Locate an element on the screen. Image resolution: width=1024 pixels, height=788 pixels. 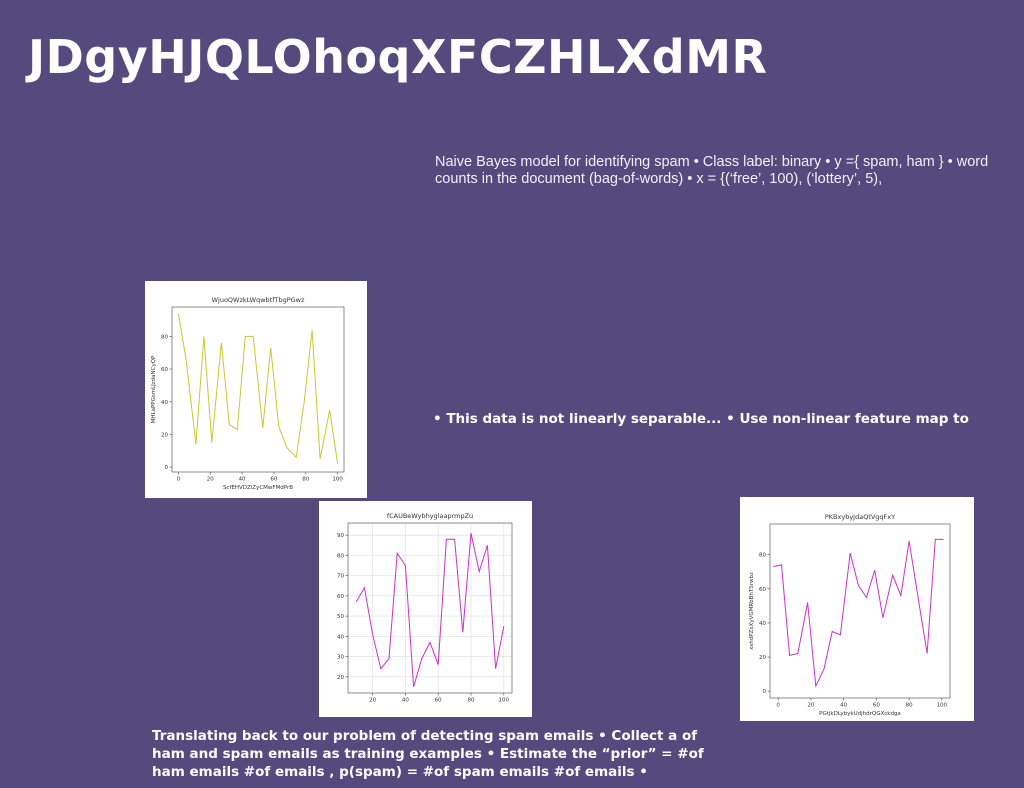
chart3-xtick-label: 60 is located at coordinates (876, 706).